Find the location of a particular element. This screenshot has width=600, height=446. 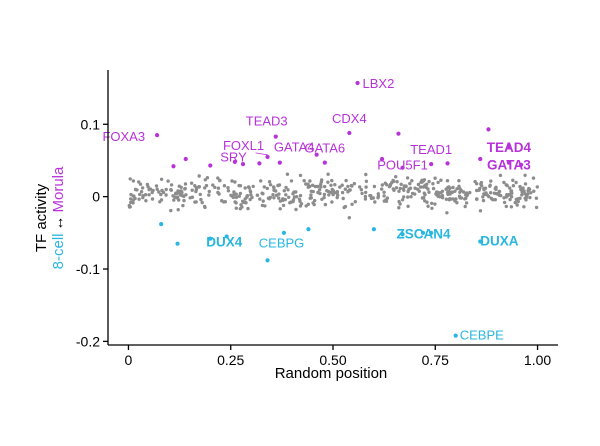

x-tick-label: 0.25 is located at coordinates (230, 360).